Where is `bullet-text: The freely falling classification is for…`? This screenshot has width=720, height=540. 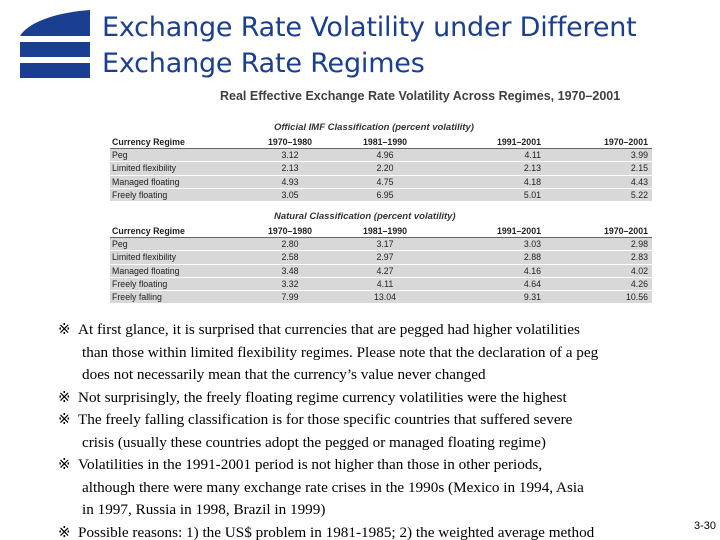 bullet-text: The freely falling classification is for… is located at coordinates (325, 419).